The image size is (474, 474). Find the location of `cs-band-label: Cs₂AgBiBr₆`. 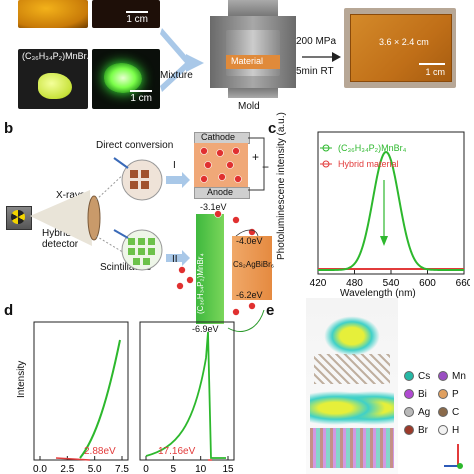

cs-band-label: Cs₂AgBiBr₆ is located at coordinates (254, 264).